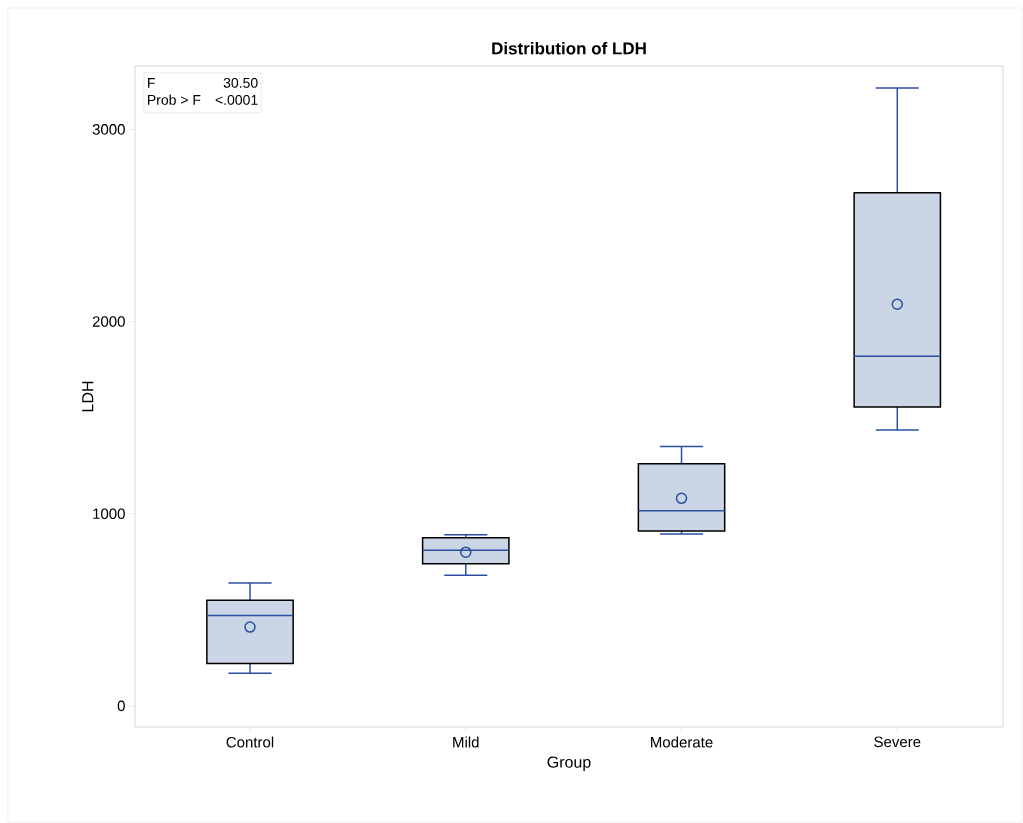 The width and height of the screenshot is (1023, 823). What do you see at coordinates (897, 742) in the screenshot?
I see `x-tick-label: Severe` at bounding box center [897, 742].